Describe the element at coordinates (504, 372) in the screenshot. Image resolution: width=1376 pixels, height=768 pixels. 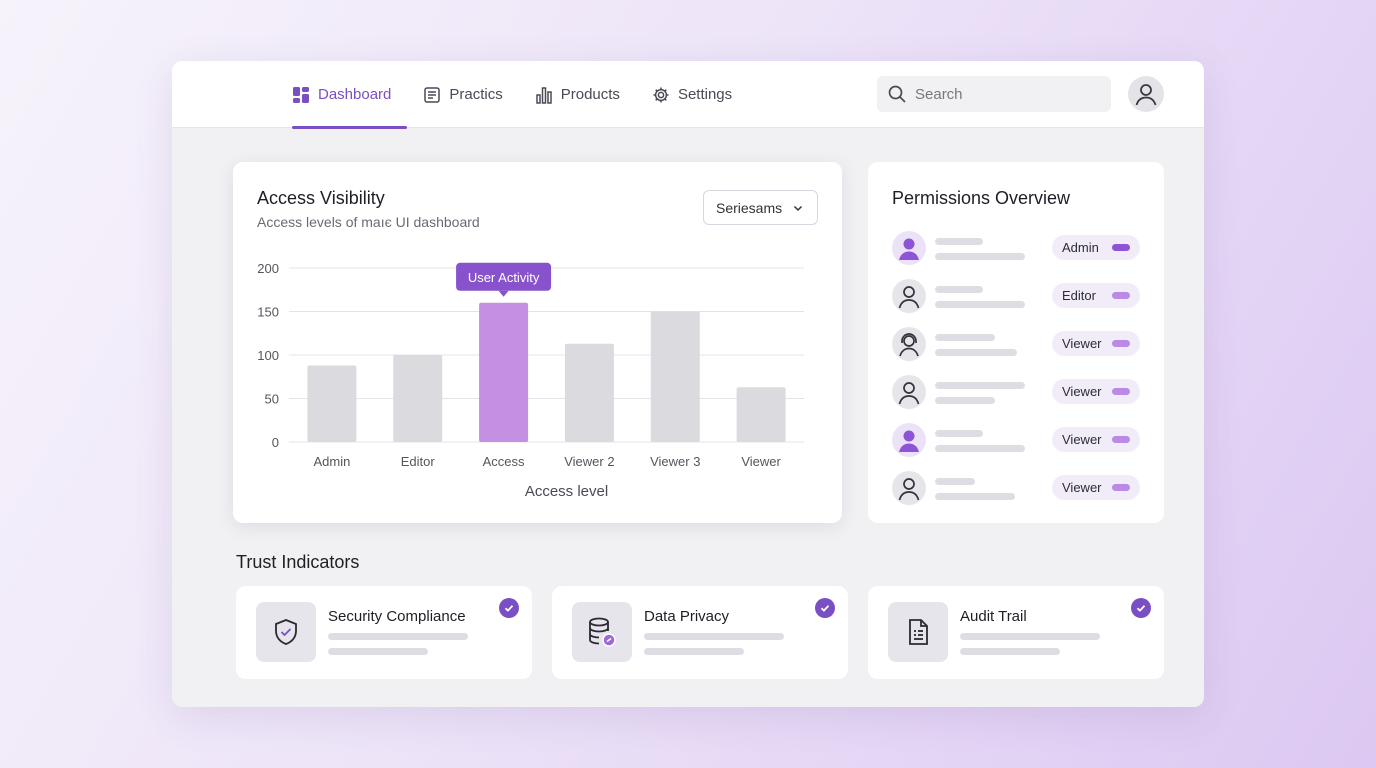
I see `bar-access` at that location.